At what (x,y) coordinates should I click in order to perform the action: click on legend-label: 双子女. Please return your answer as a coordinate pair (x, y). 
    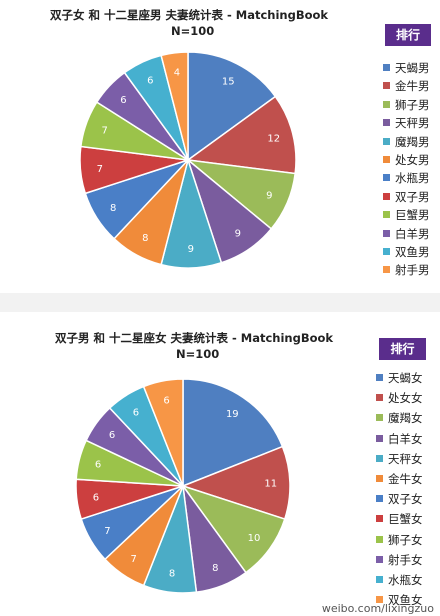
    Looking at the image, I should click on (405, 499).